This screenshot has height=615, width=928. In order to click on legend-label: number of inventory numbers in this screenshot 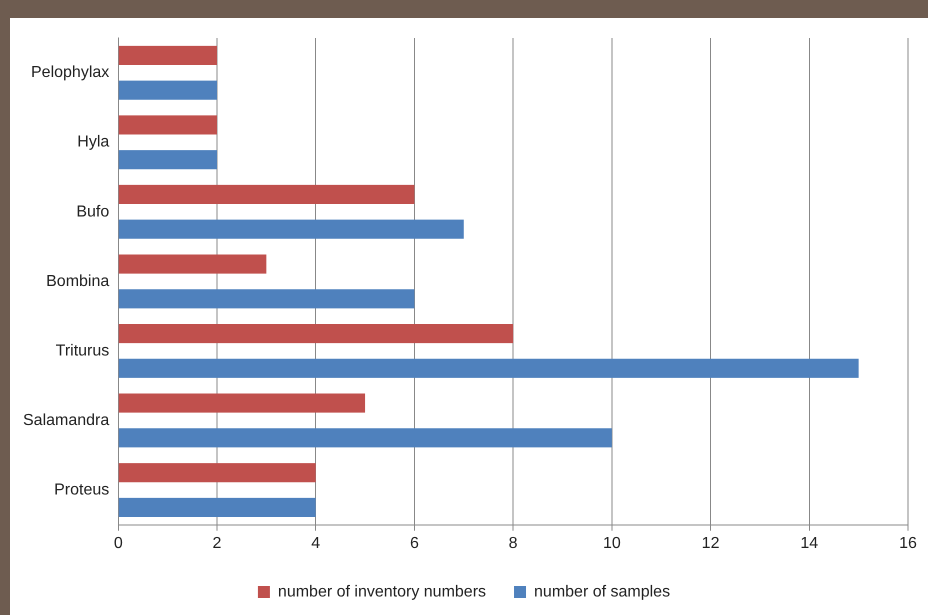, I will do `click(382, 591)`.